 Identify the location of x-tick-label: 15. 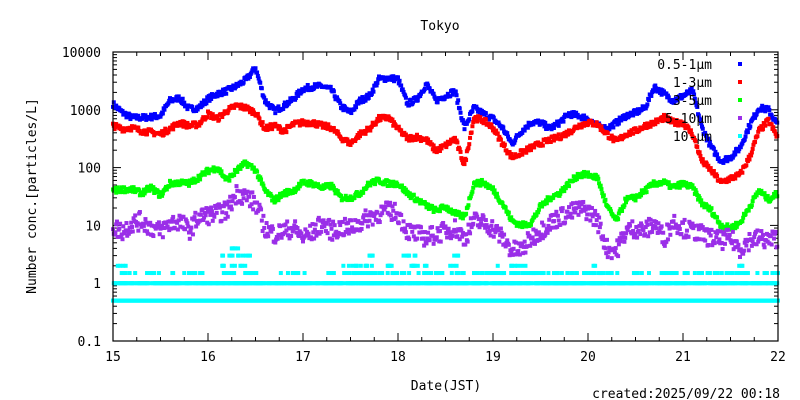
(113, 357).